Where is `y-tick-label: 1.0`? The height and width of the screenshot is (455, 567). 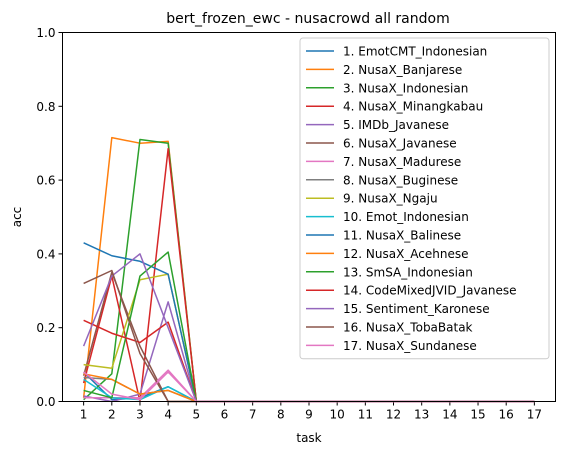 y-tick-label: 1.0 is located at coordinates (45, 33).